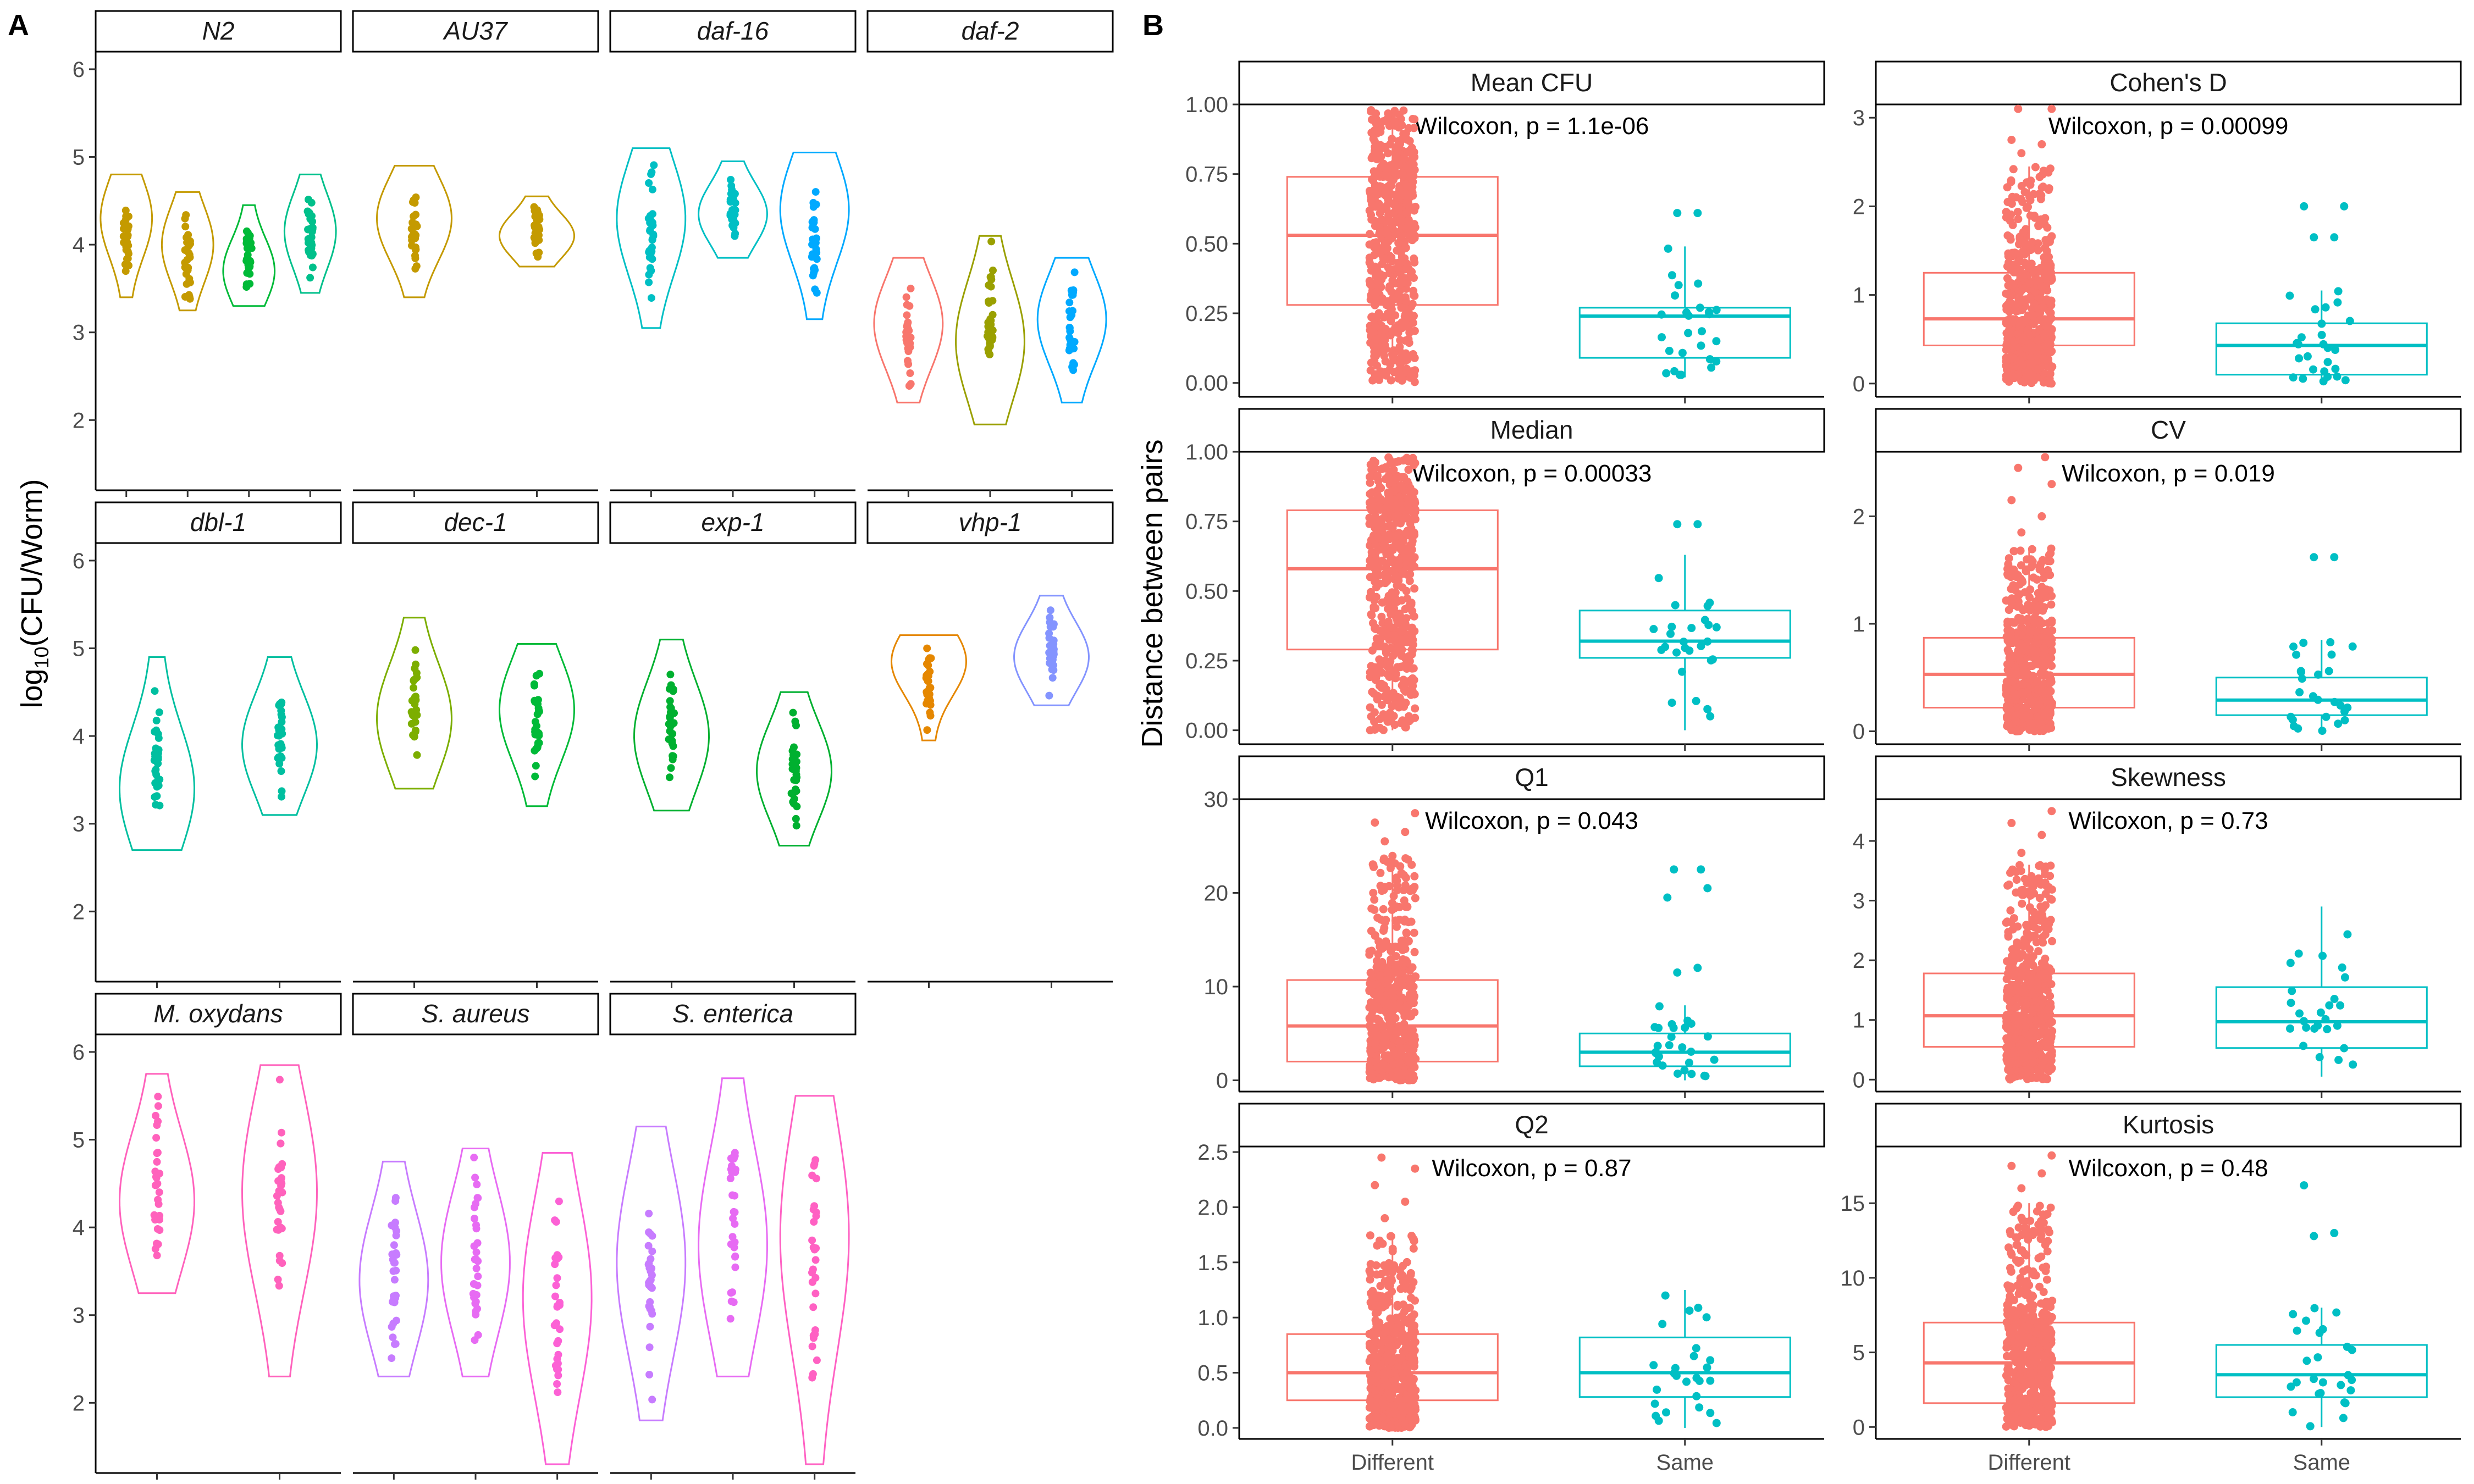 The height and width of the screenshot is (1484, 2474). What do you see at coordinates (475, 1236) in the screenshot?
I see `violin-facet-s-aureus: S. aureus` at bounding box center [475, 1236].